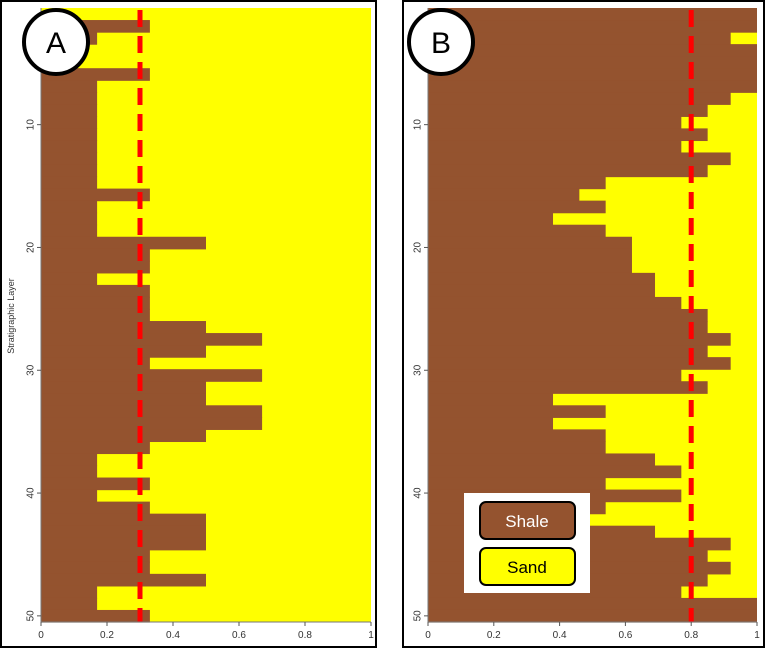  Describe the element at coordinates (428, 635) in the screenshot. I see `panel-b-x-tick-label: 0` at that location.